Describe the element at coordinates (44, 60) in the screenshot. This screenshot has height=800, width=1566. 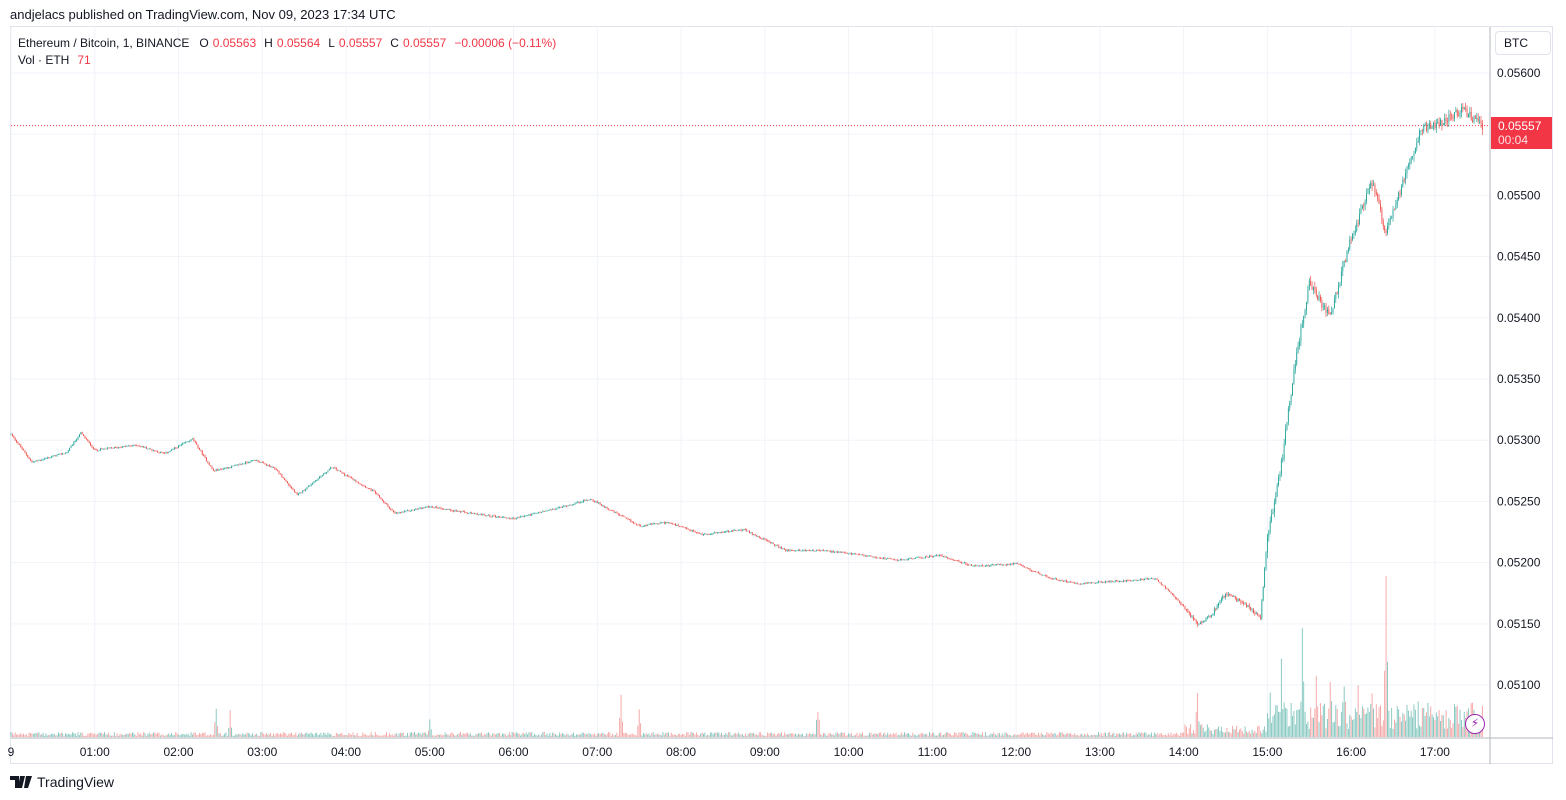
I see `volume-label: Vol · ETH` at that location.